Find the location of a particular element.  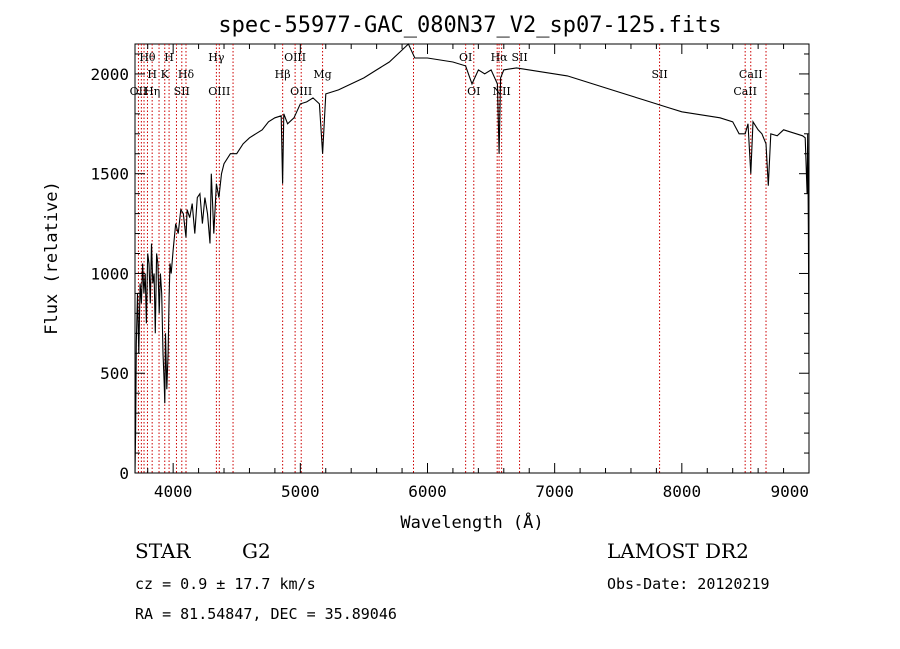

coordinates: RA = 81.54847, DEC = 35.89046 is located at coordinates (266, 614).